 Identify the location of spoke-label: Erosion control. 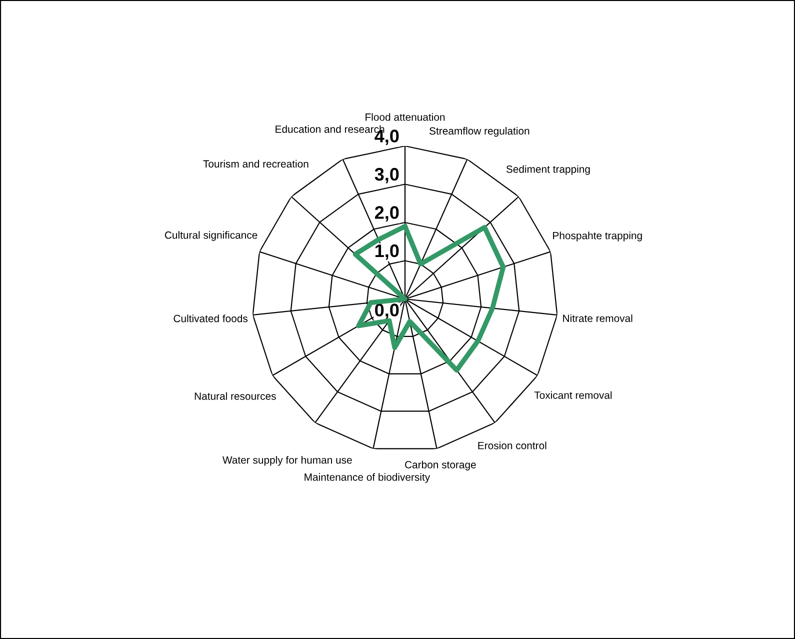
(512, 446).